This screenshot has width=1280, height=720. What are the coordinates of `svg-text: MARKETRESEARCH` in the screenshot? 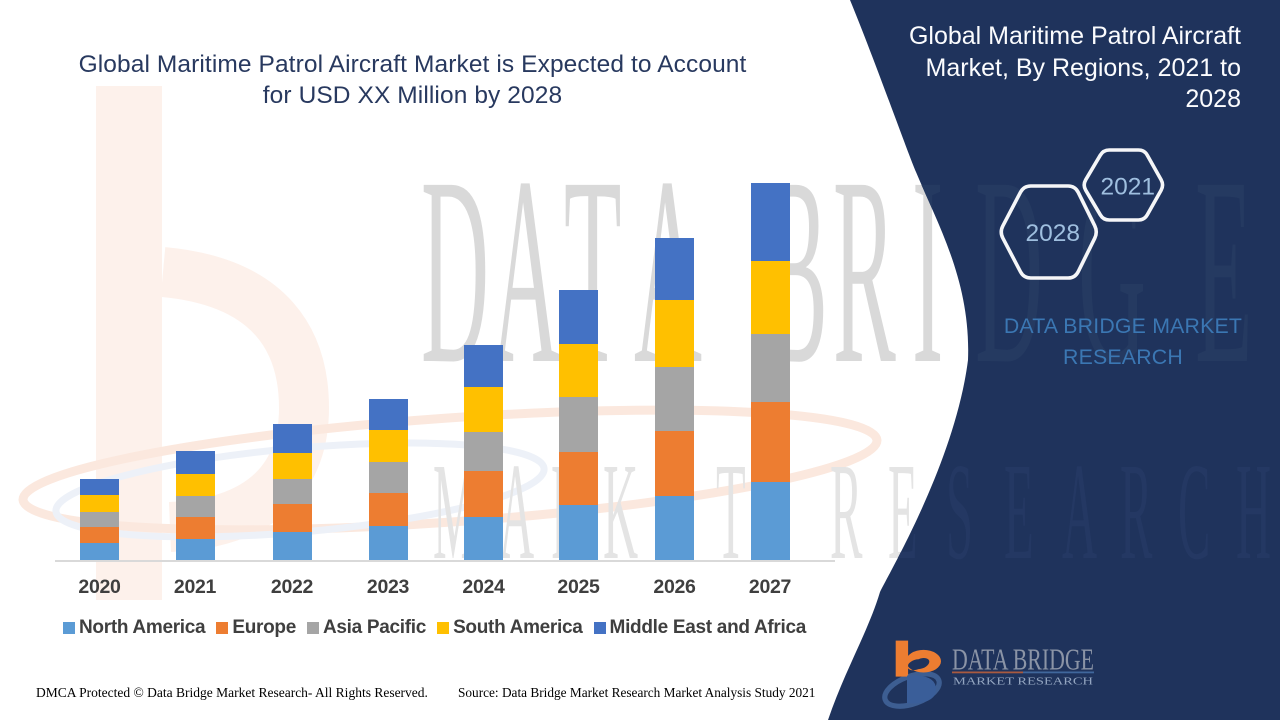 It's located at (852, 511).